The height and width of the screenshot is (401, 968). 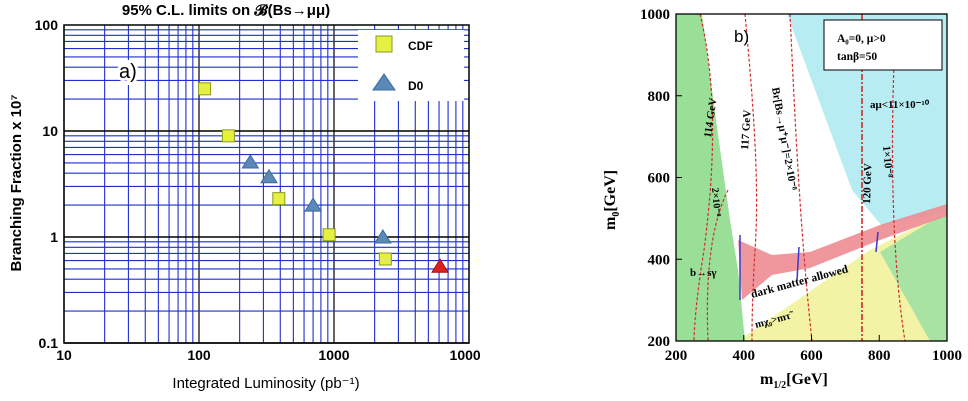 What do you see at coordinates (226, 10) in the screenshot?
I see `chart-title: 95% C.L. limits on 𝓑(Bs→μμ)` at bounding box center [226, 10].